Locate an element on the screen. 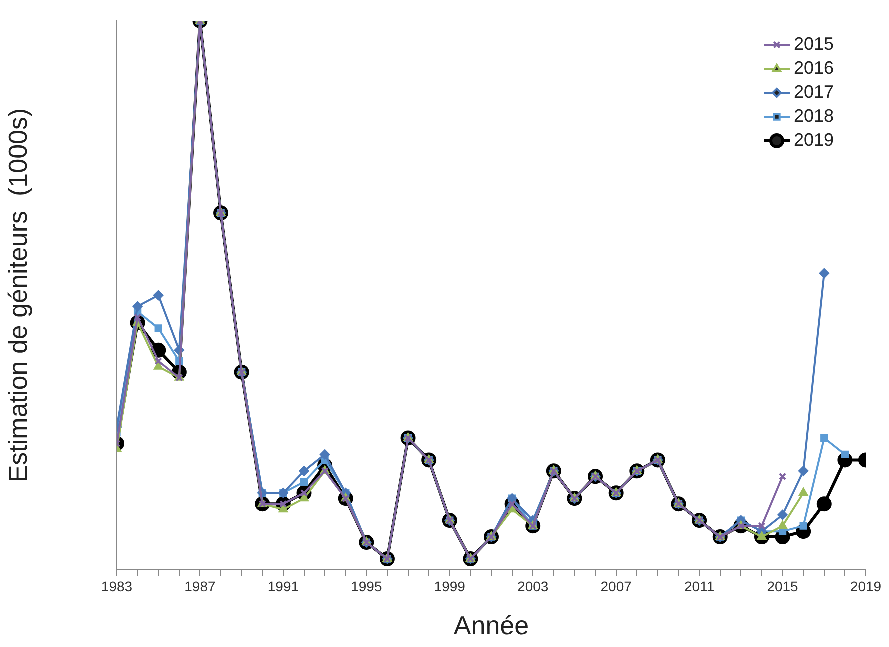  legend-label: 2018 is located at coordinates (814, 116).